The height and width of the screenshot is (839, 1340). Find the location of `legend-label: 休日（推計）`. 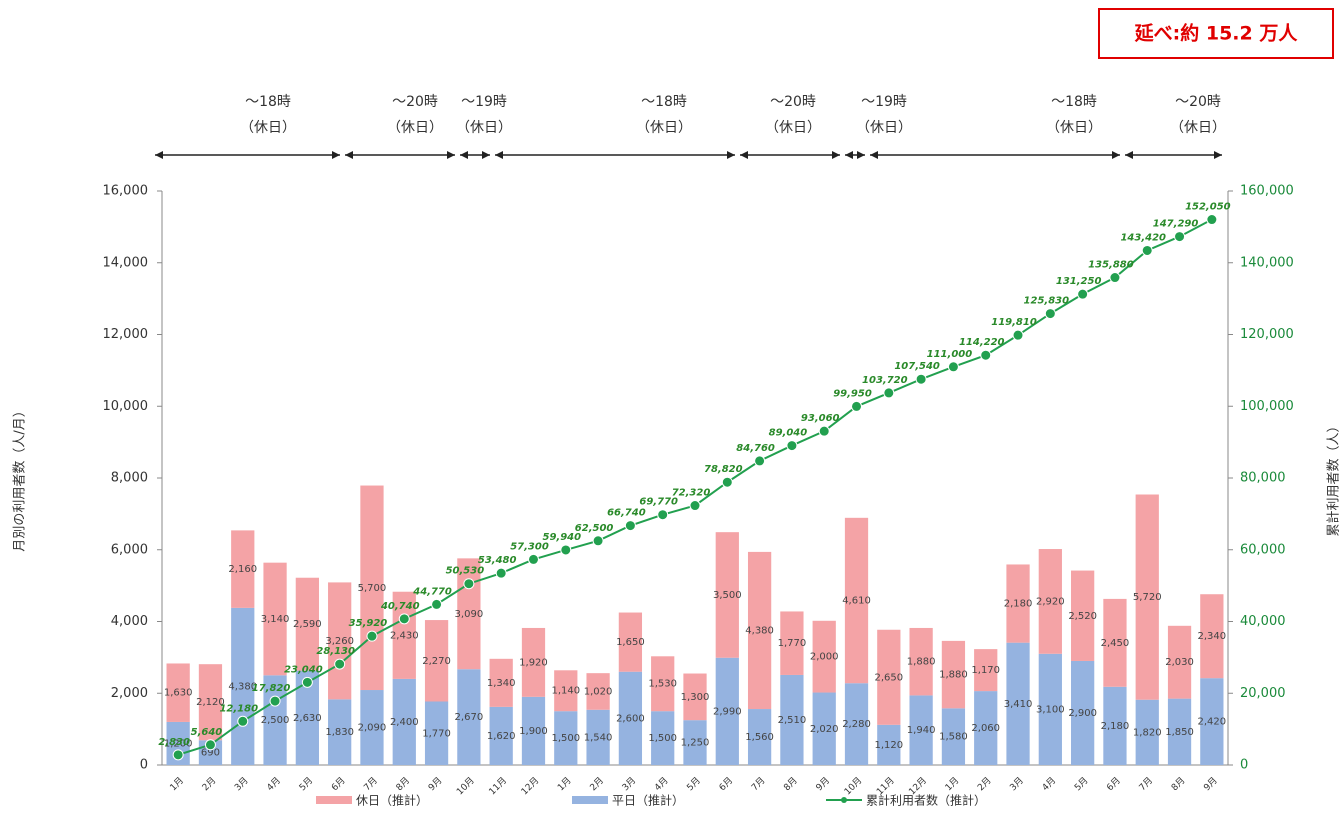

legend-label: 休日（推計） is located at coordinates (392, 800).